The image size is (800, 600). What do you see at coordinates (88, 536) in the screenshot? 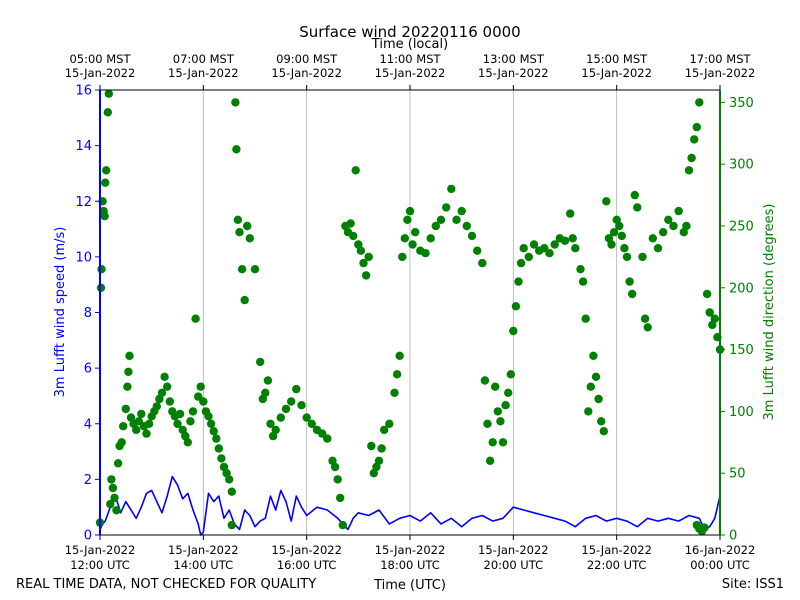
I see `left-tick-label: 0` at bounding box center [88, 536].